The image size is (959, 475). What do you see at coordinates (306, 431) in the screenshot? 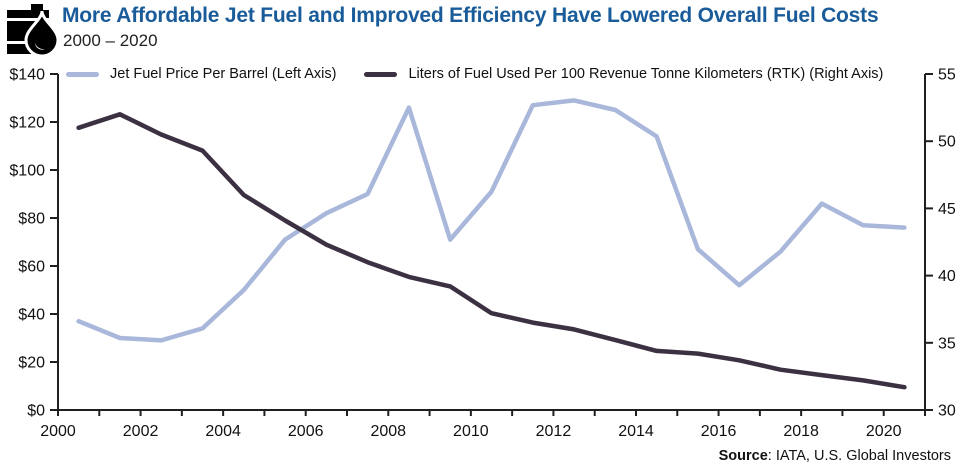
I see `x-axis-tick-label: 2006` at bounding box center [306, 431].